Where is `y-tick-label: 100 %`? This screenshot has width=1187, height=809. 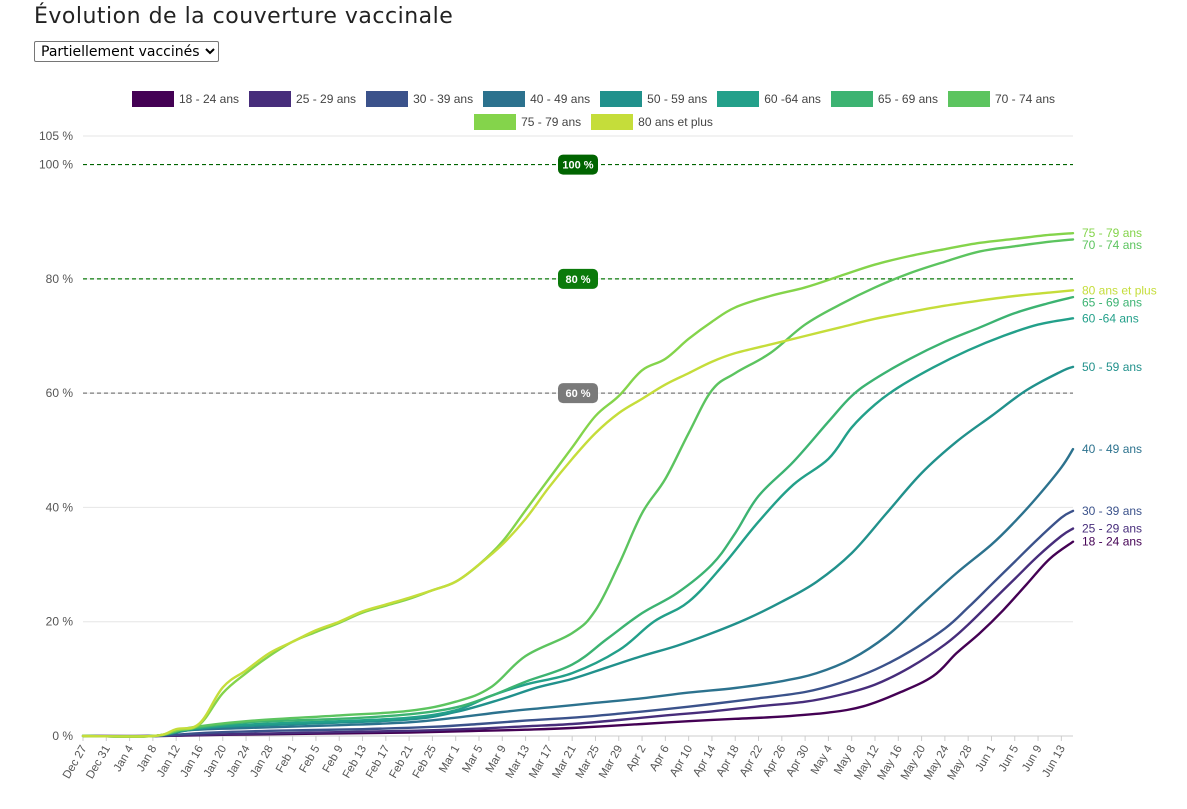
y-tick-label: 100 % is located at coordinates (56, 165).